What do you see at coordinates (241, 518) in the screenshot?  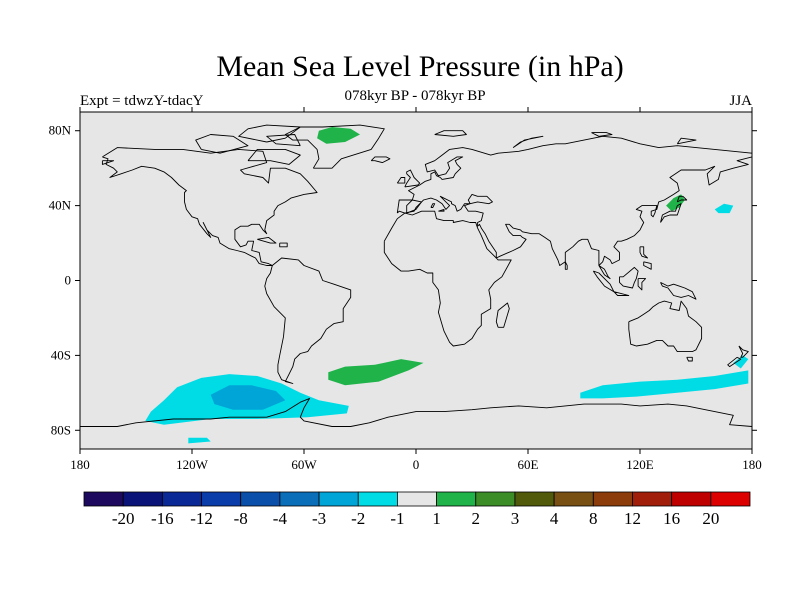 I see `colorbar-label: -8` at bounding box center [241, 518].